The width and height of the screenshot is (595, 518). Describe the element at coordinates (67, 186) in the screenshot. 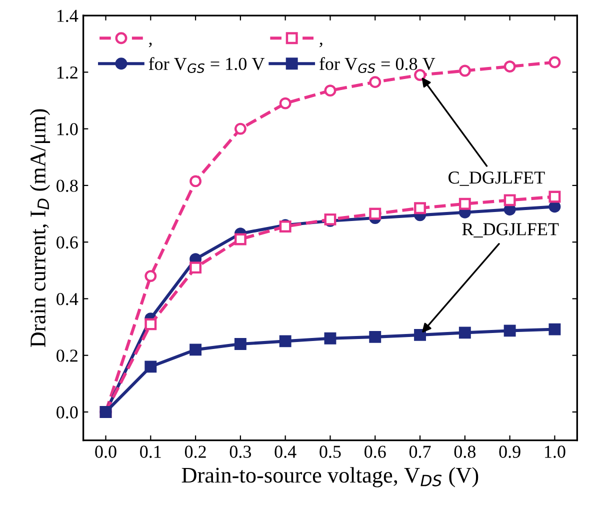

I see `y-tick-label: 0.8` at that location.